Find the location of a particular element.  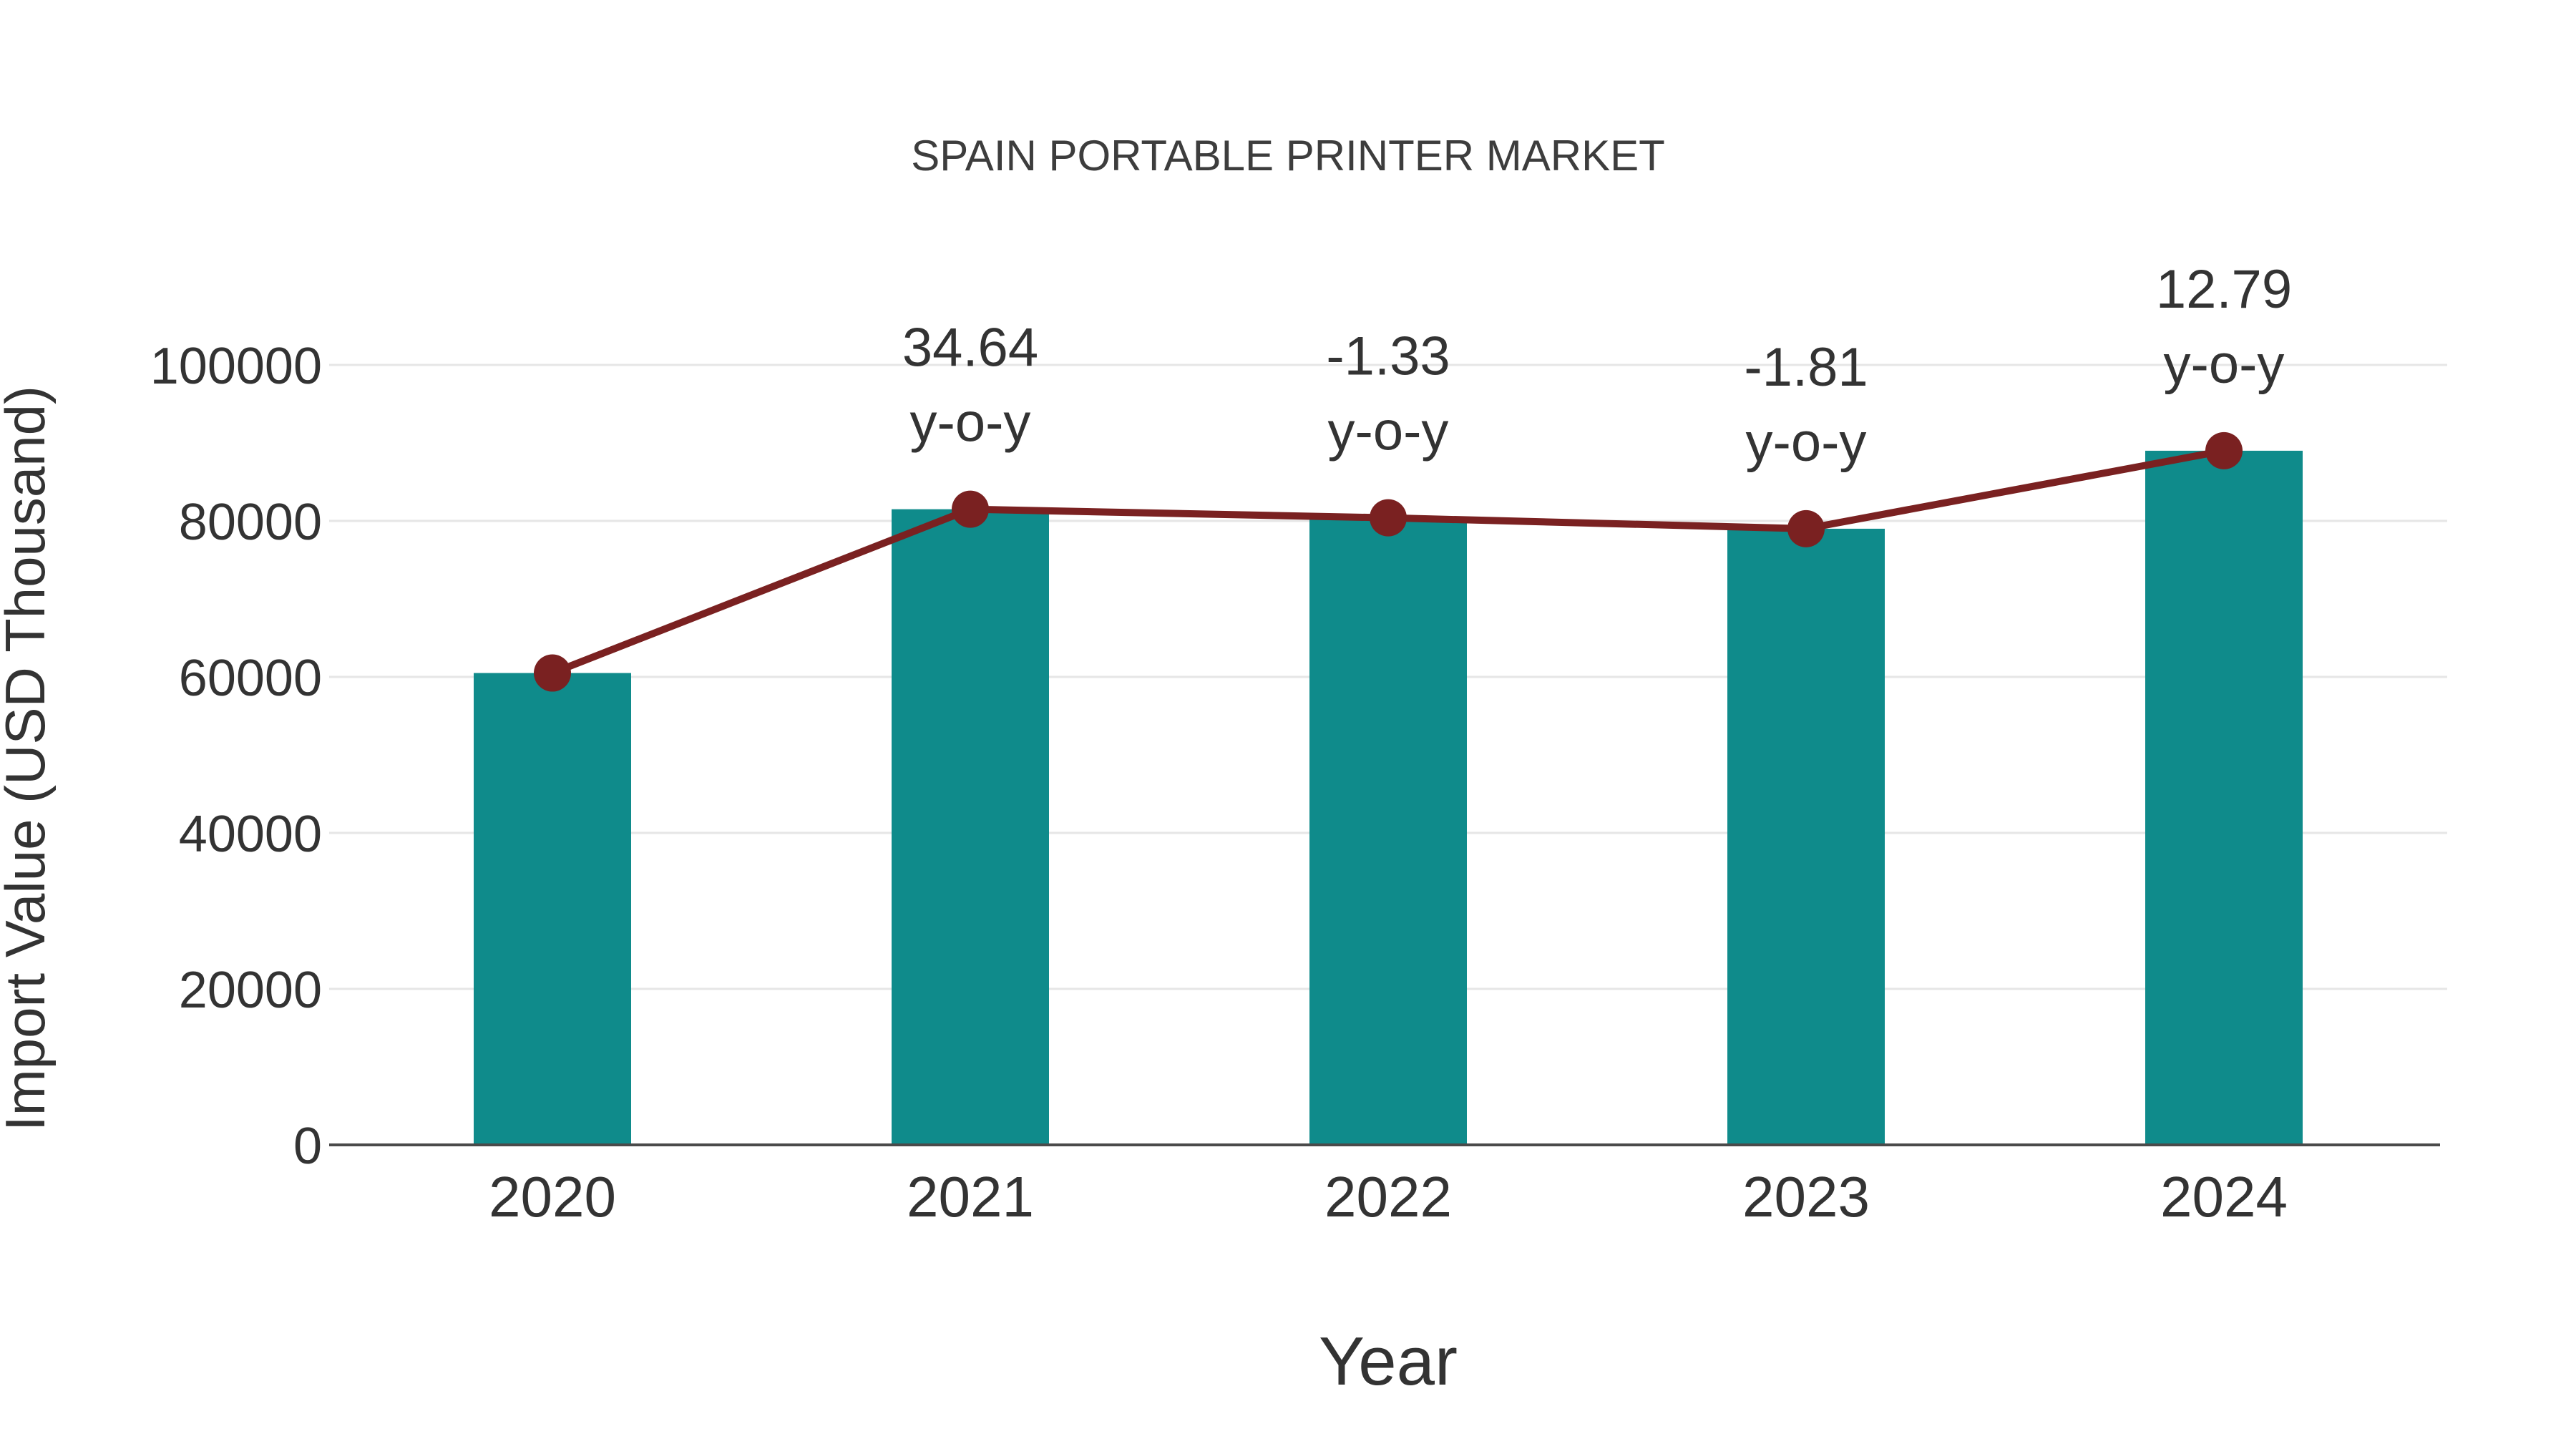

line-marker-2023 is located at coordinates (1806, 528).